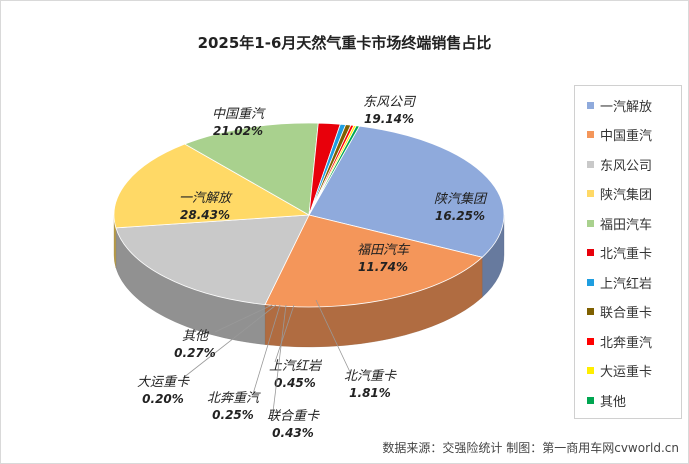  Describe the element at coordinates (163, 382) in the screenshot. I see `slice-name-label-9: 大运重卡` at that location.